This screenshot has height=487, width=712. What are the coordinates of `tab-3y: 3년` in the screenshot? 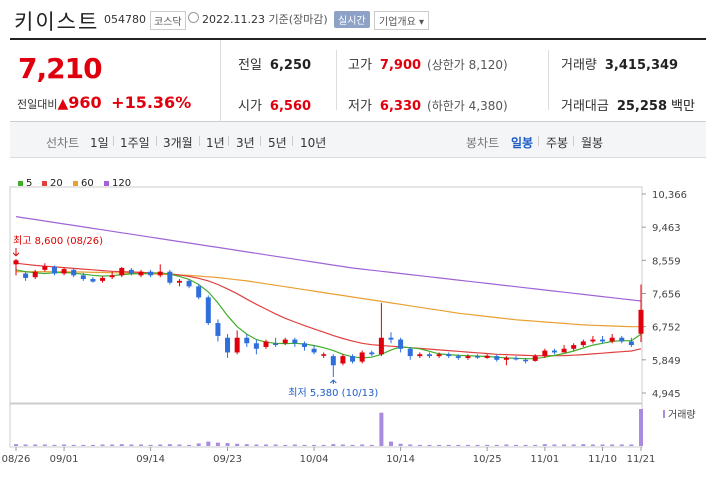 It's located at (245, 143).